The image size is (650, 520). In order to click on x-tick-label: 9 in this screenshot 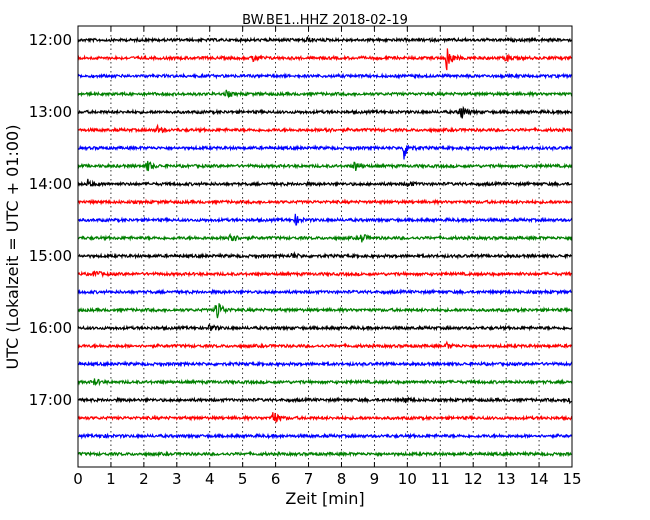, I will do `click(375, 479)`.